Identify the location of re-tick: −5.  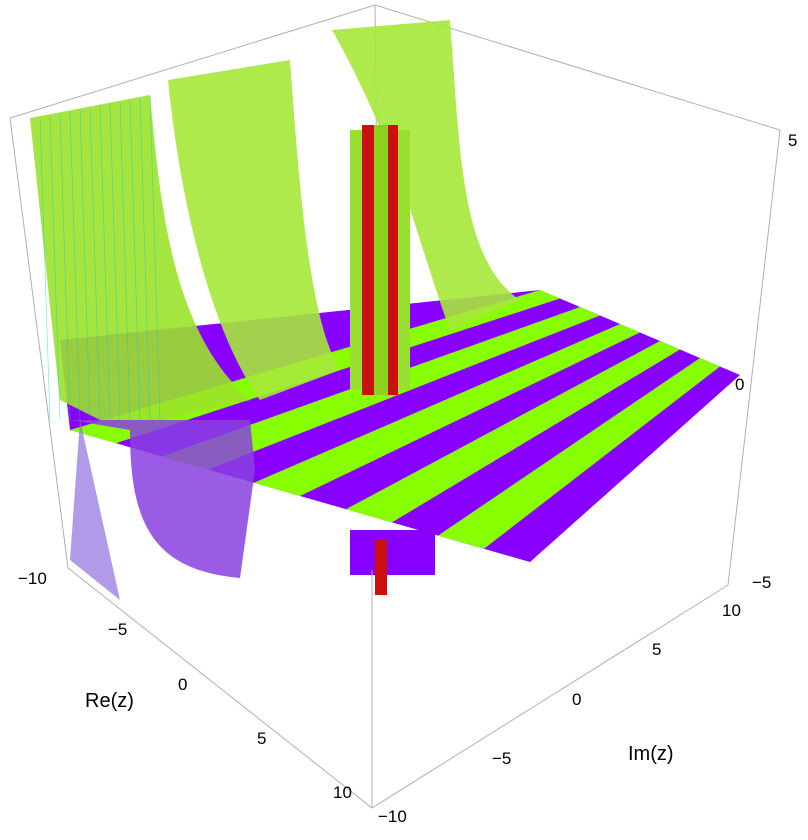
(117, 629).